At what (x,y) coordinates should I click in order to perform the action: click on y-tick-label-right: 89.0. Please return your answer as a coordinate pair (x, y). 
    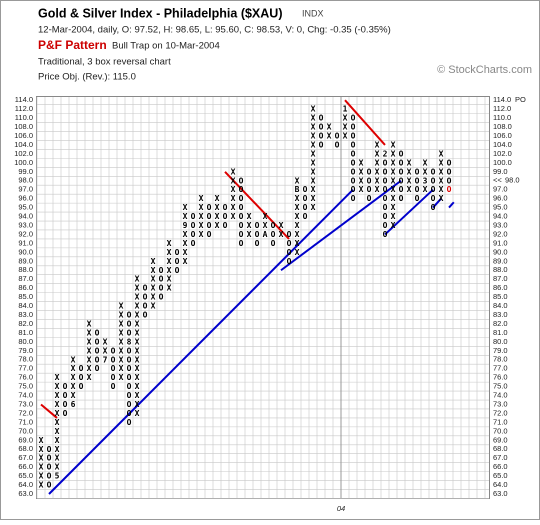
    Looking at the image, I should click on (500, 260).